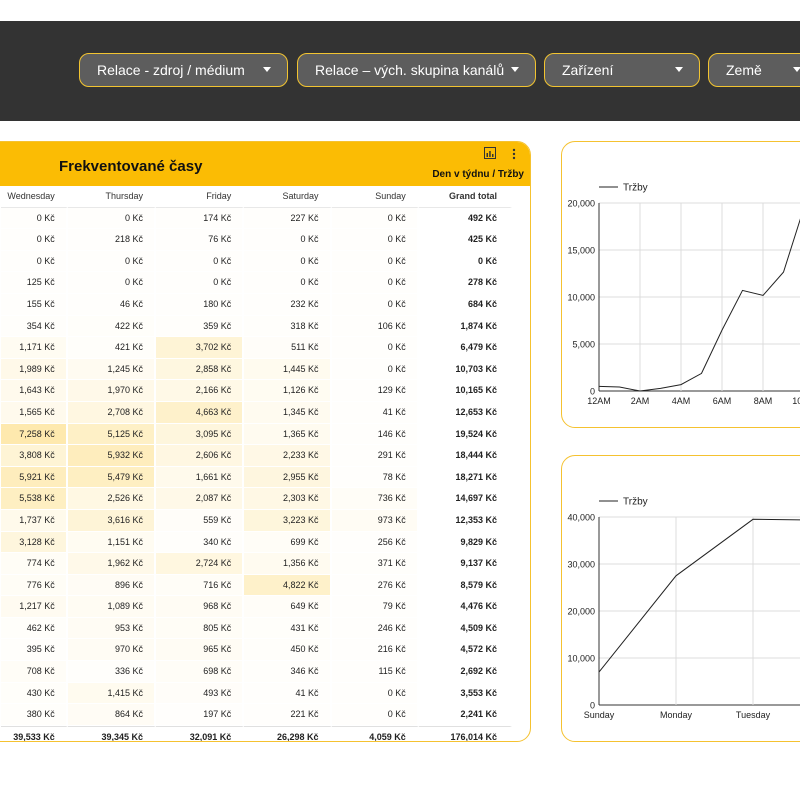 This screenshot has height=800, width=800. What do you see at coordinates (465, 369) in the screenshot?
I see `grand-total-cell: 10,703 Kč` at bounding box center [465, 369].